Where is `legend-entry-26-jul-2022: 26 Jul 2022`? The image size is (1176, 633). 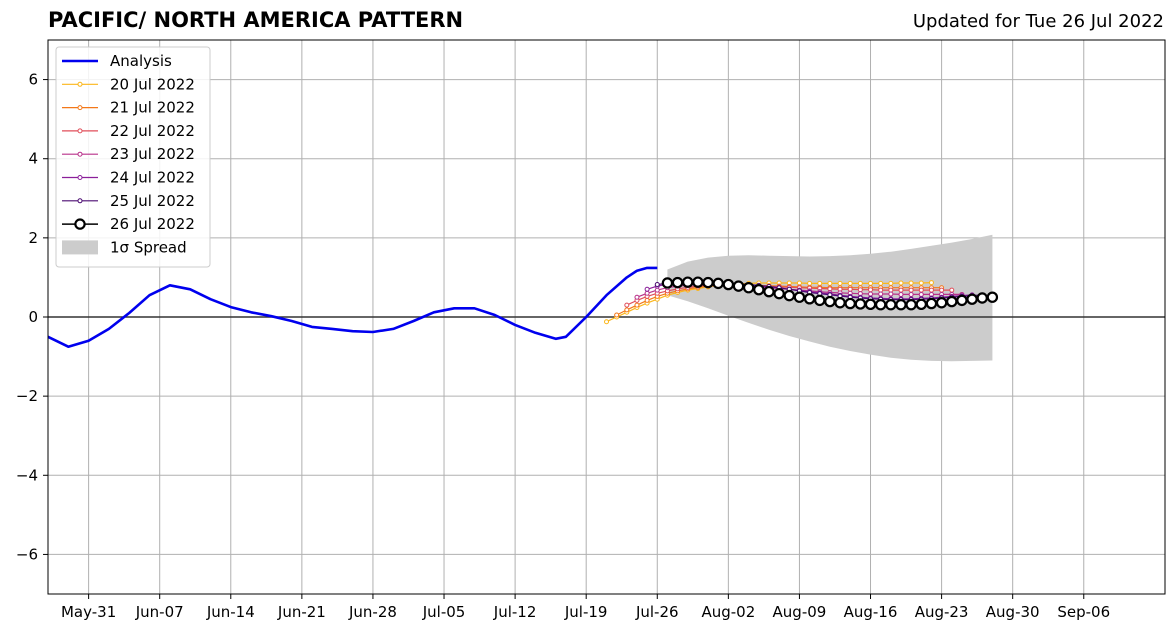
legend-entry-26-jul-2022: 26 Jul 2022 is located at coordinates (128, 224).